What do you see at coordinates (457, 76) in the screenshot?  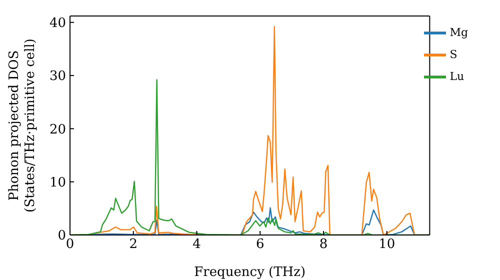 I see `legend-label: Lu` at bounding box center [457, 76].